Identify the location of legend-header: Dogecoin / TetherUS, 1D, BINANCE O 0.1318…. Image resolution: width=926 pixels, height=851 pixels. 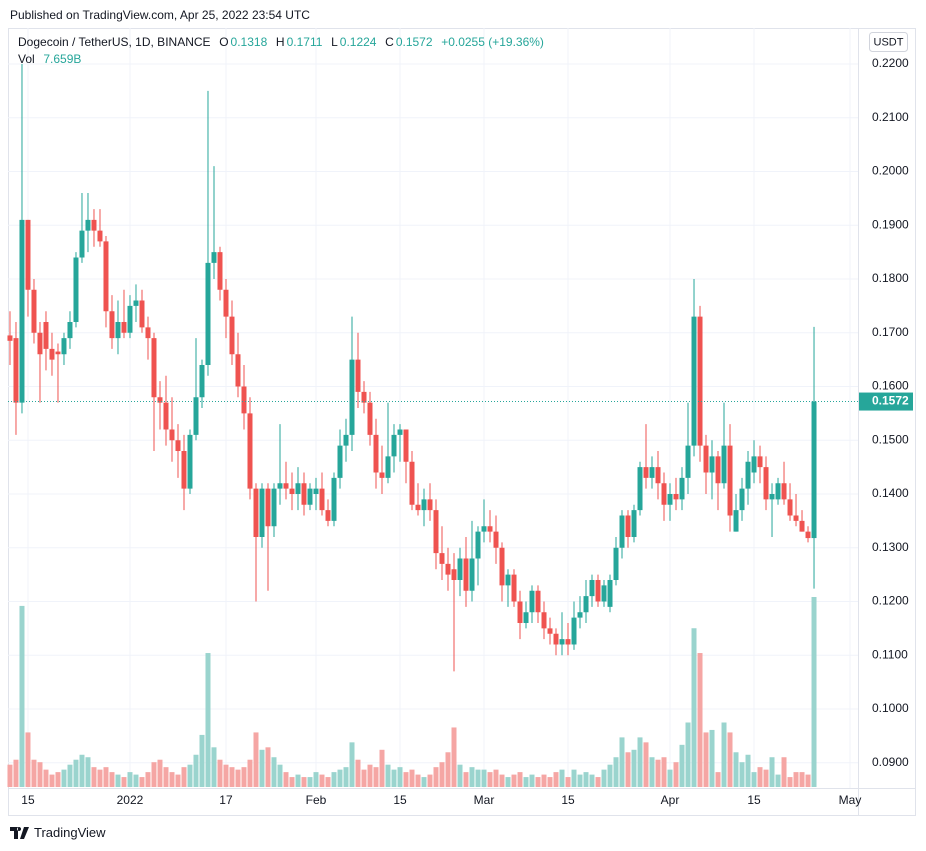
(282, 51).